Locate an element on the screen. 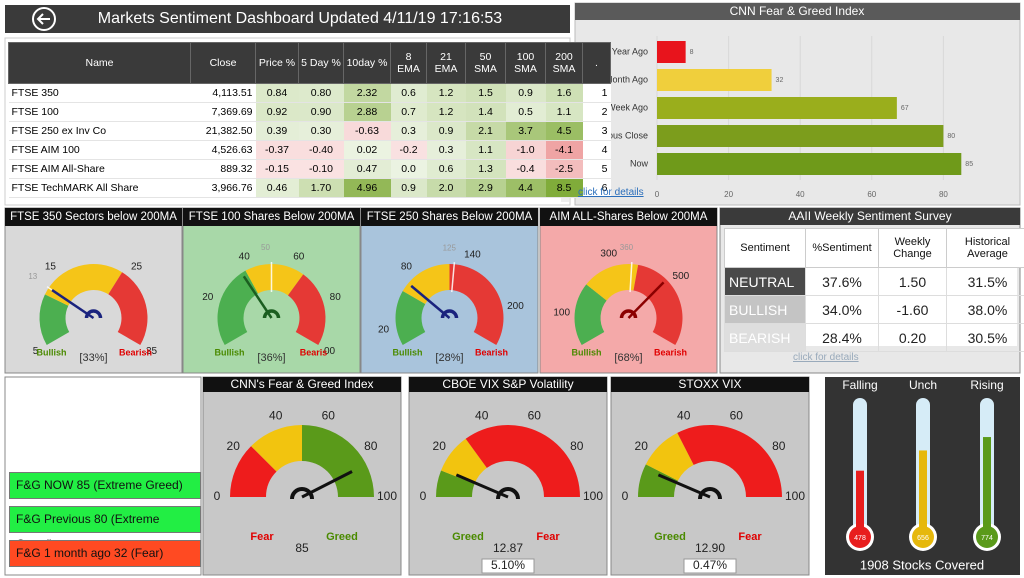 The width and height of the screenshot is (1024, 578). column-header: . is located at coordinates (596, 63).